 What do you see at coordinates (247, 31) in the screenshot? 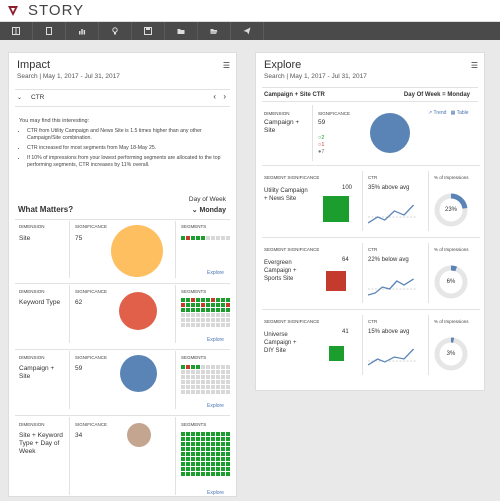
I see `send-icon` at bounding box center [247, 31].